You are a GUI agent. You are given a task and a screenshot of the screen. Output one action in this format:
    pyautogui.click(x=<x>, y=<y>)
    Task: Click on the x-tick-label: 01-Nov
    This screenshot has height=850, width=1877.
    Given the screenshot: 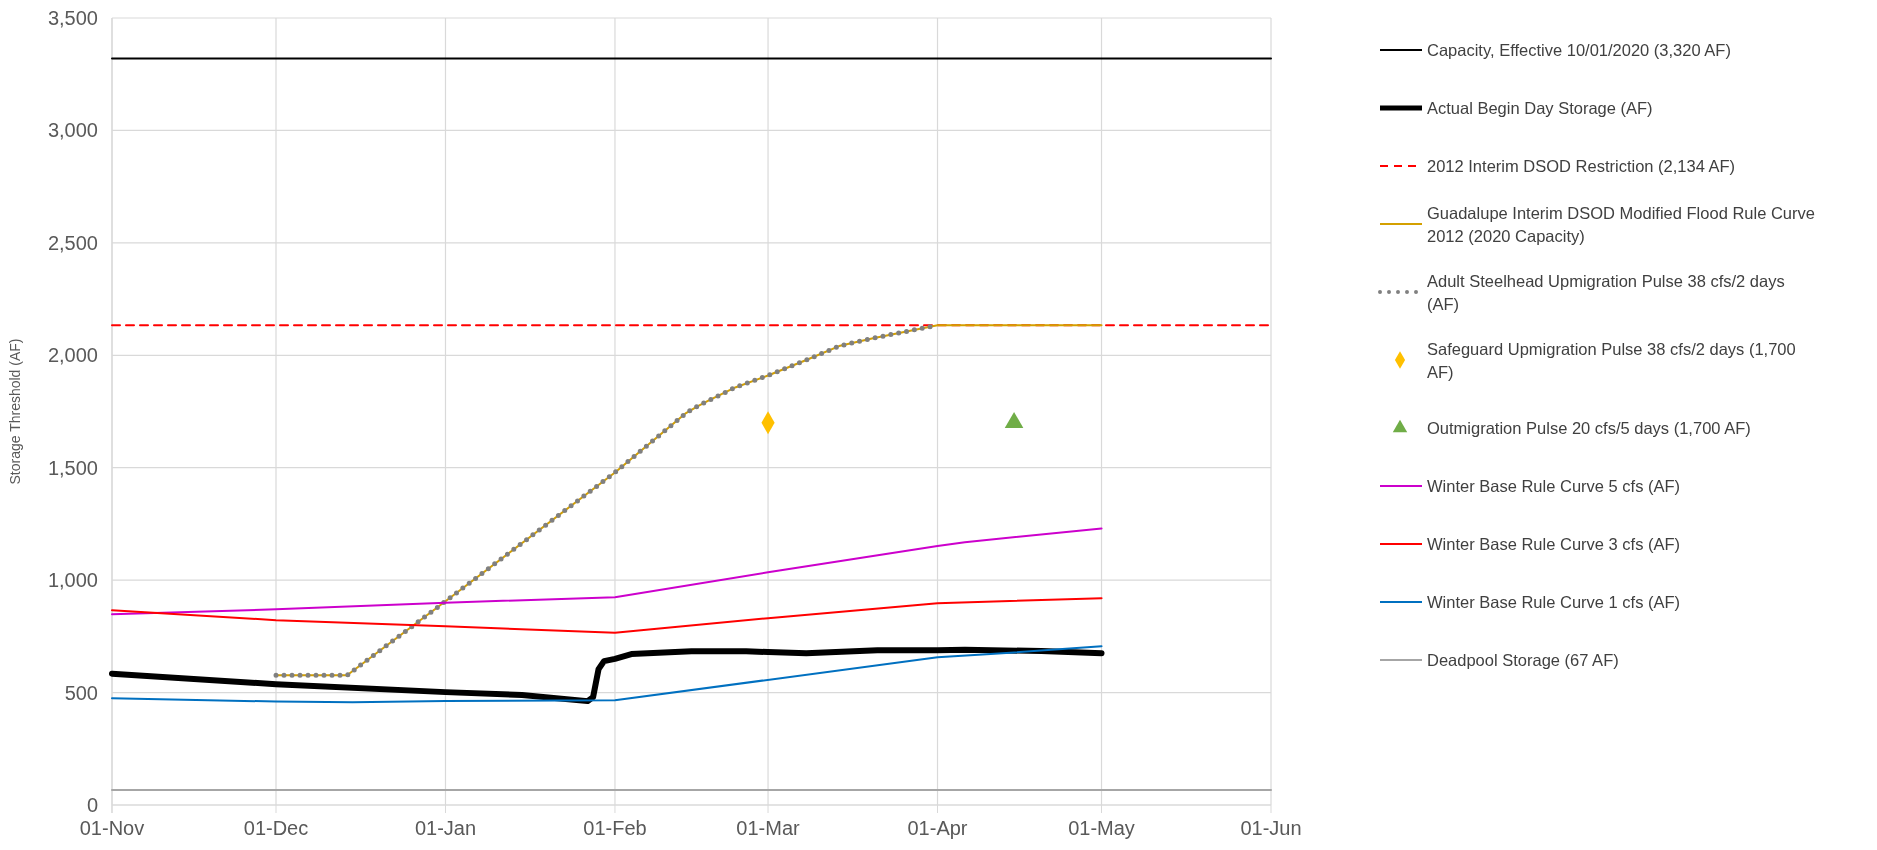 What is the action you would take?
    pyautogui.click(x=112, y=828)
    